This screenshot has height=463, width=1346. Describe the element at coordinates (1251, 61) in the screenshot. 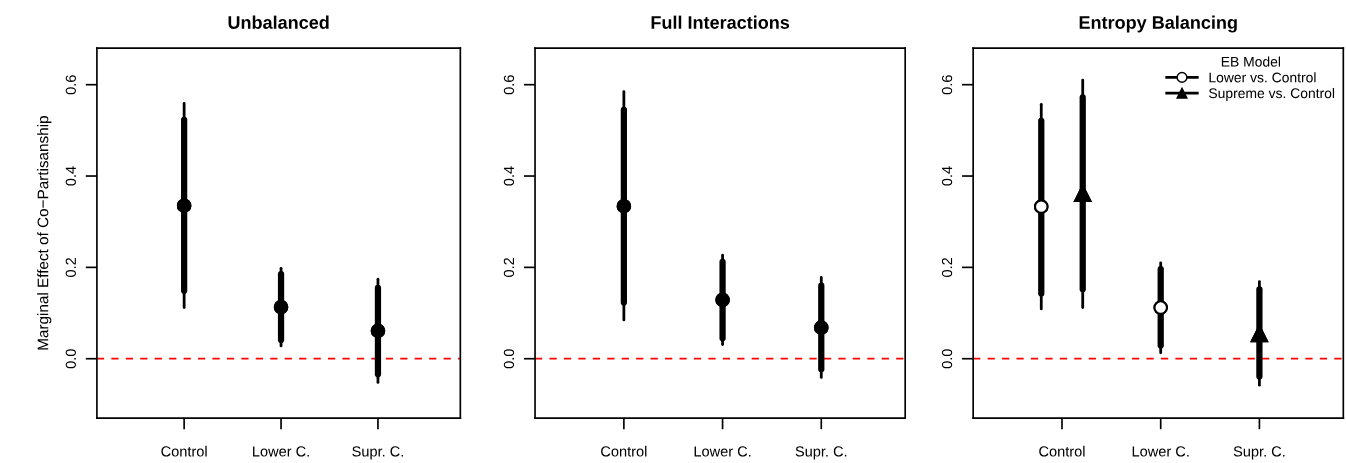

I see `legend-title: EB Model` at that location.